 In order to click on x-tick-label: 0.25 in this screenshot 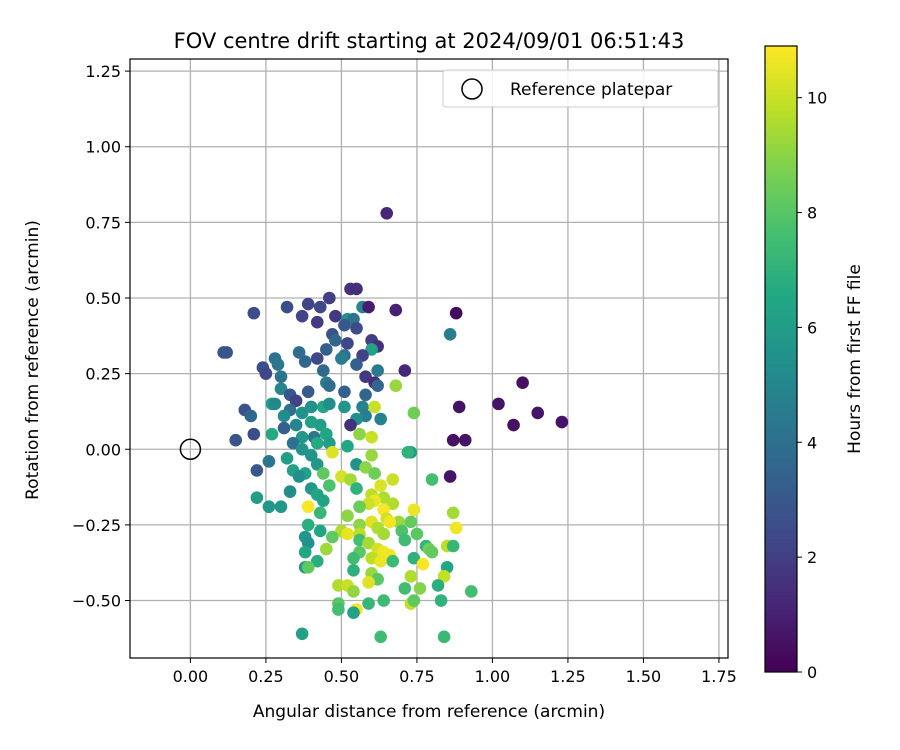, I will do `click(266, 676)`.